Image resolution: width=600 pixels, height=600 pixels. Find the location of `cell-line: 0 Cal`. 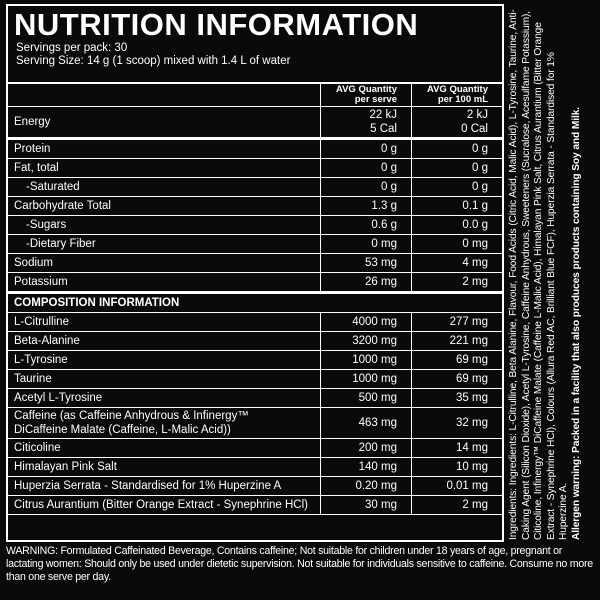

cell-line: 0 Cal is located at coordinates (474, 129).